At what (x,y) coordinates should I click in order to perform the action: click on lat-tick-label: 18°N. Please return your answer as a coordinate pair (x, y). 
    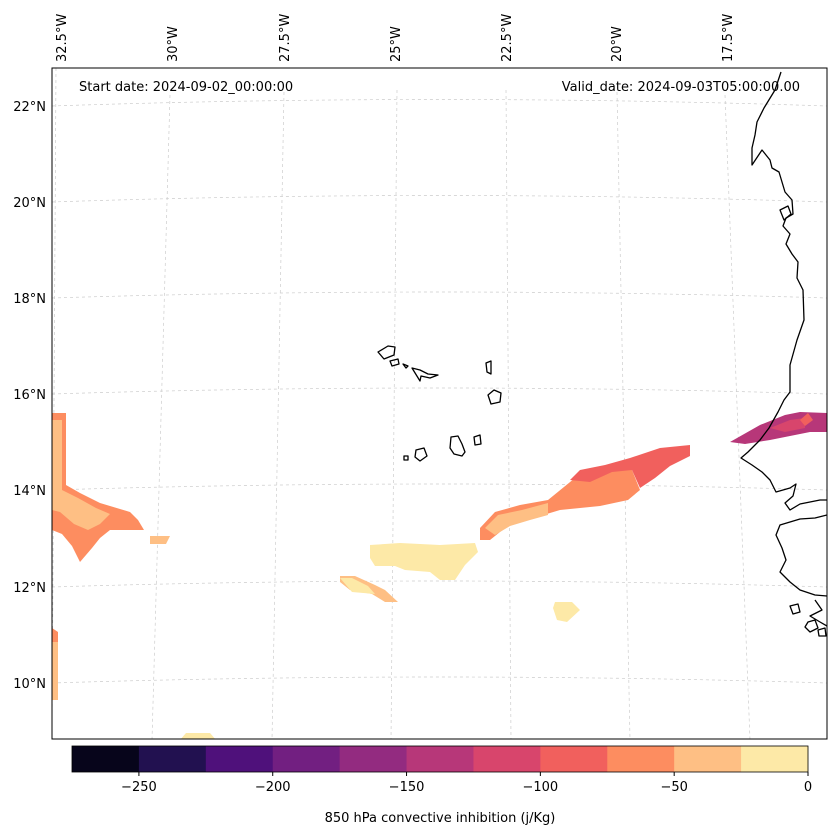
    Looking at the image, I should click on (29, 299).